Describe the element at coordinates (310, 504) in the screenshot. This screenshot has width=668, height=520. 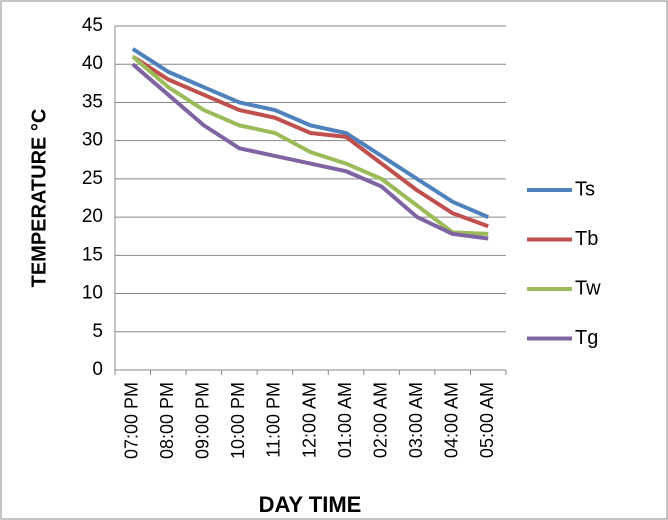
I see `x-axis-title: DAY TIME` at that location.